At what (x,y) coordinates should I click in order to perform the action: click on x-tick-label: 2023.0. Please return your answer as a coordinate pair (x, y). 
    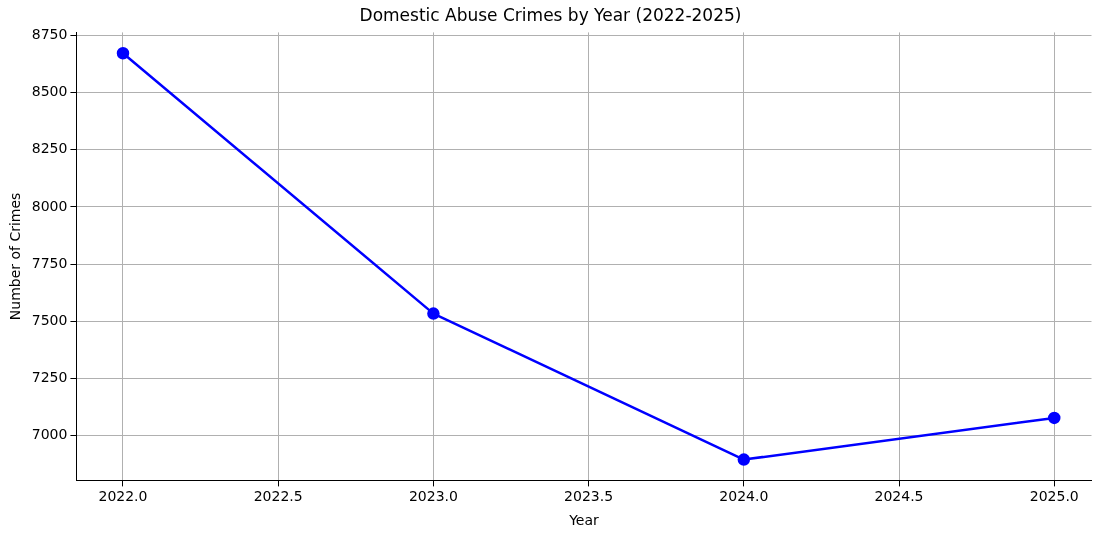
    Looking at the image, I should click on (433, 496).